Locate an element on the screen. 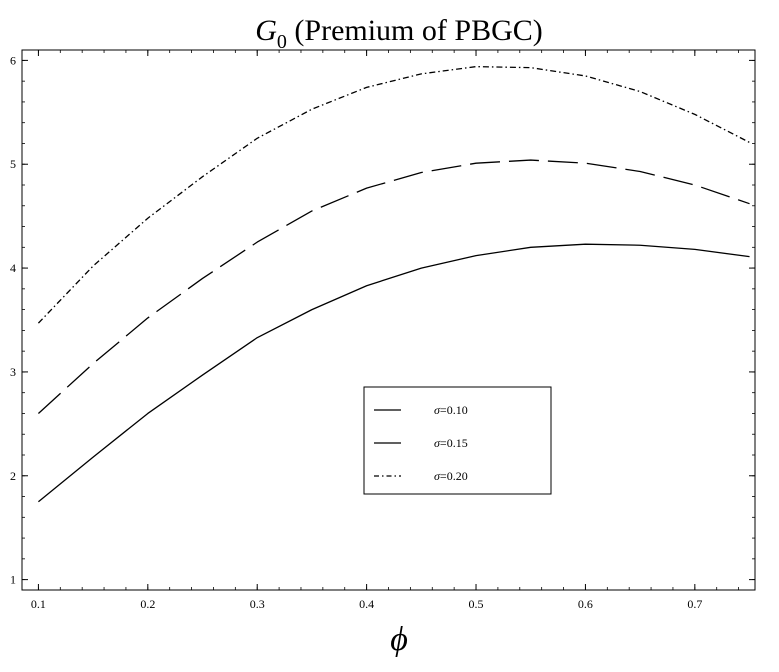 The width and height of the screenshot is (779, 672). legend-label-1: σ=0.15 is located at coordinates (451, 443).